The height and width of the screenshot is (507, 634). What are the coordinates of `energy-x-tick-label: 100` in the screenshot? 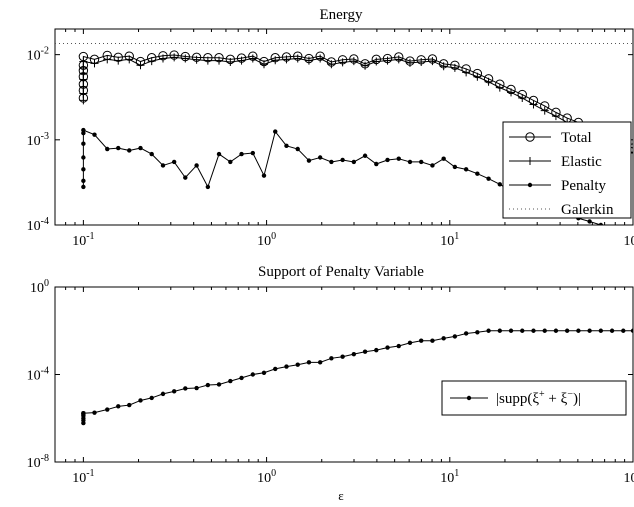 It's located at (266, 240).